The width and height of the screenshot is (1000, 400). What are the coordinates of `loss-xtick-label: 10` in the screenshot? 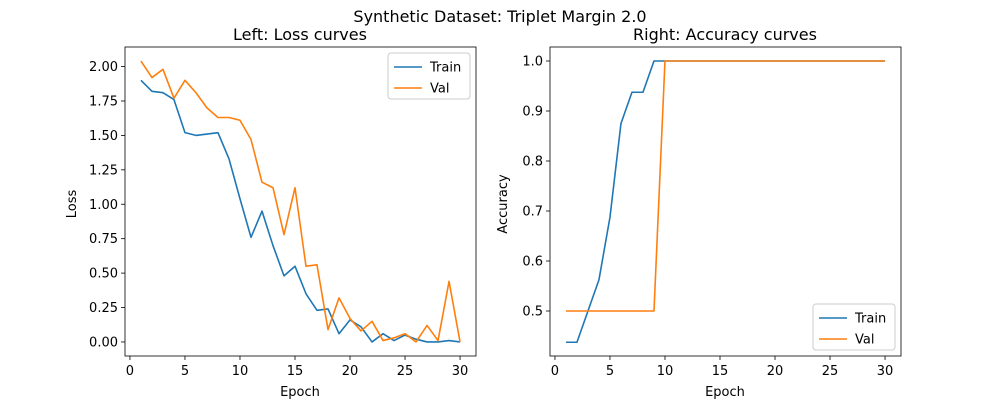 It's located at (240, 371).